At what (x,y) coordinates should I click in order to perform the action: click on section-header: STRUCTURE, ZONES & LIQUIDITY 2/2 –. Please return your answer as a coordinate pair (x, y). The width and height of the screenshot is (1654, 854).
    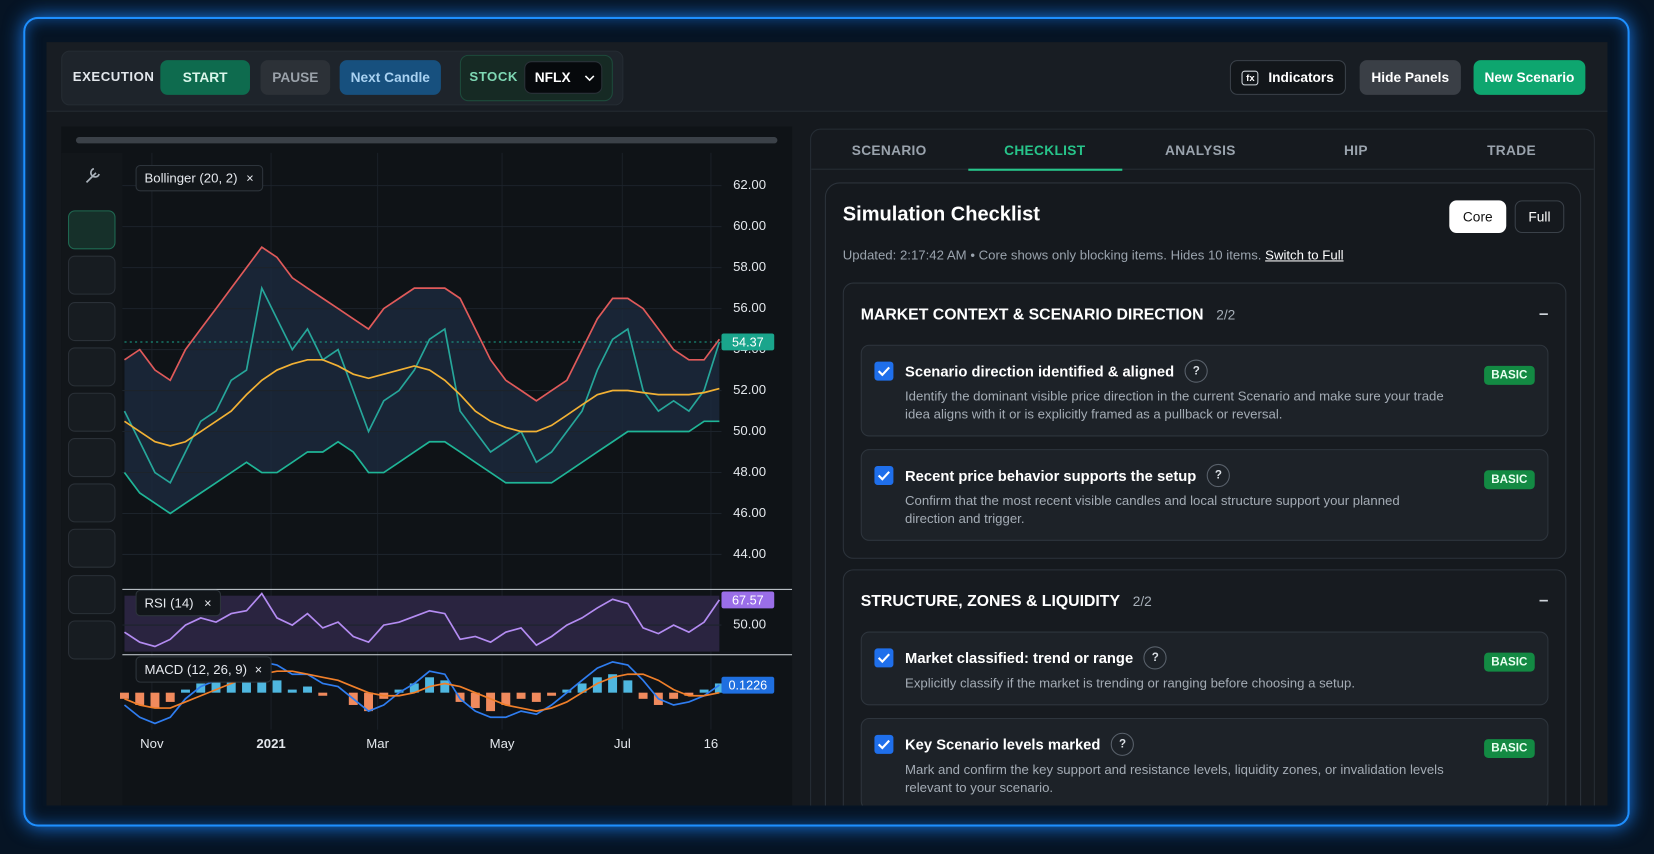
    Looking at the image, I should click on (1204, 600).